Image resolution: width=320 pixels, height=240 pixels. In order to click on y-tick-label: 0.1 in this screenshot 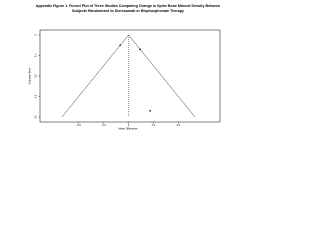, I will do `click(36, 55)`.